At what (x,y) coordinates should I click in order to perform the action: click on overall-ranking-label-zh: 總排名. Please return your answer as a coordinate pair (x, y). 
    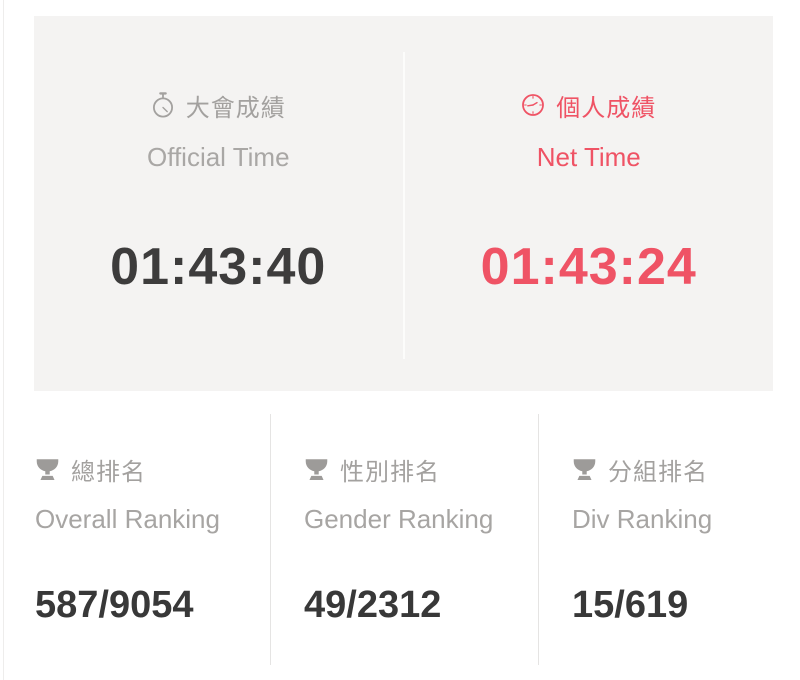
    Looking at the image, I should click on (108, 472).